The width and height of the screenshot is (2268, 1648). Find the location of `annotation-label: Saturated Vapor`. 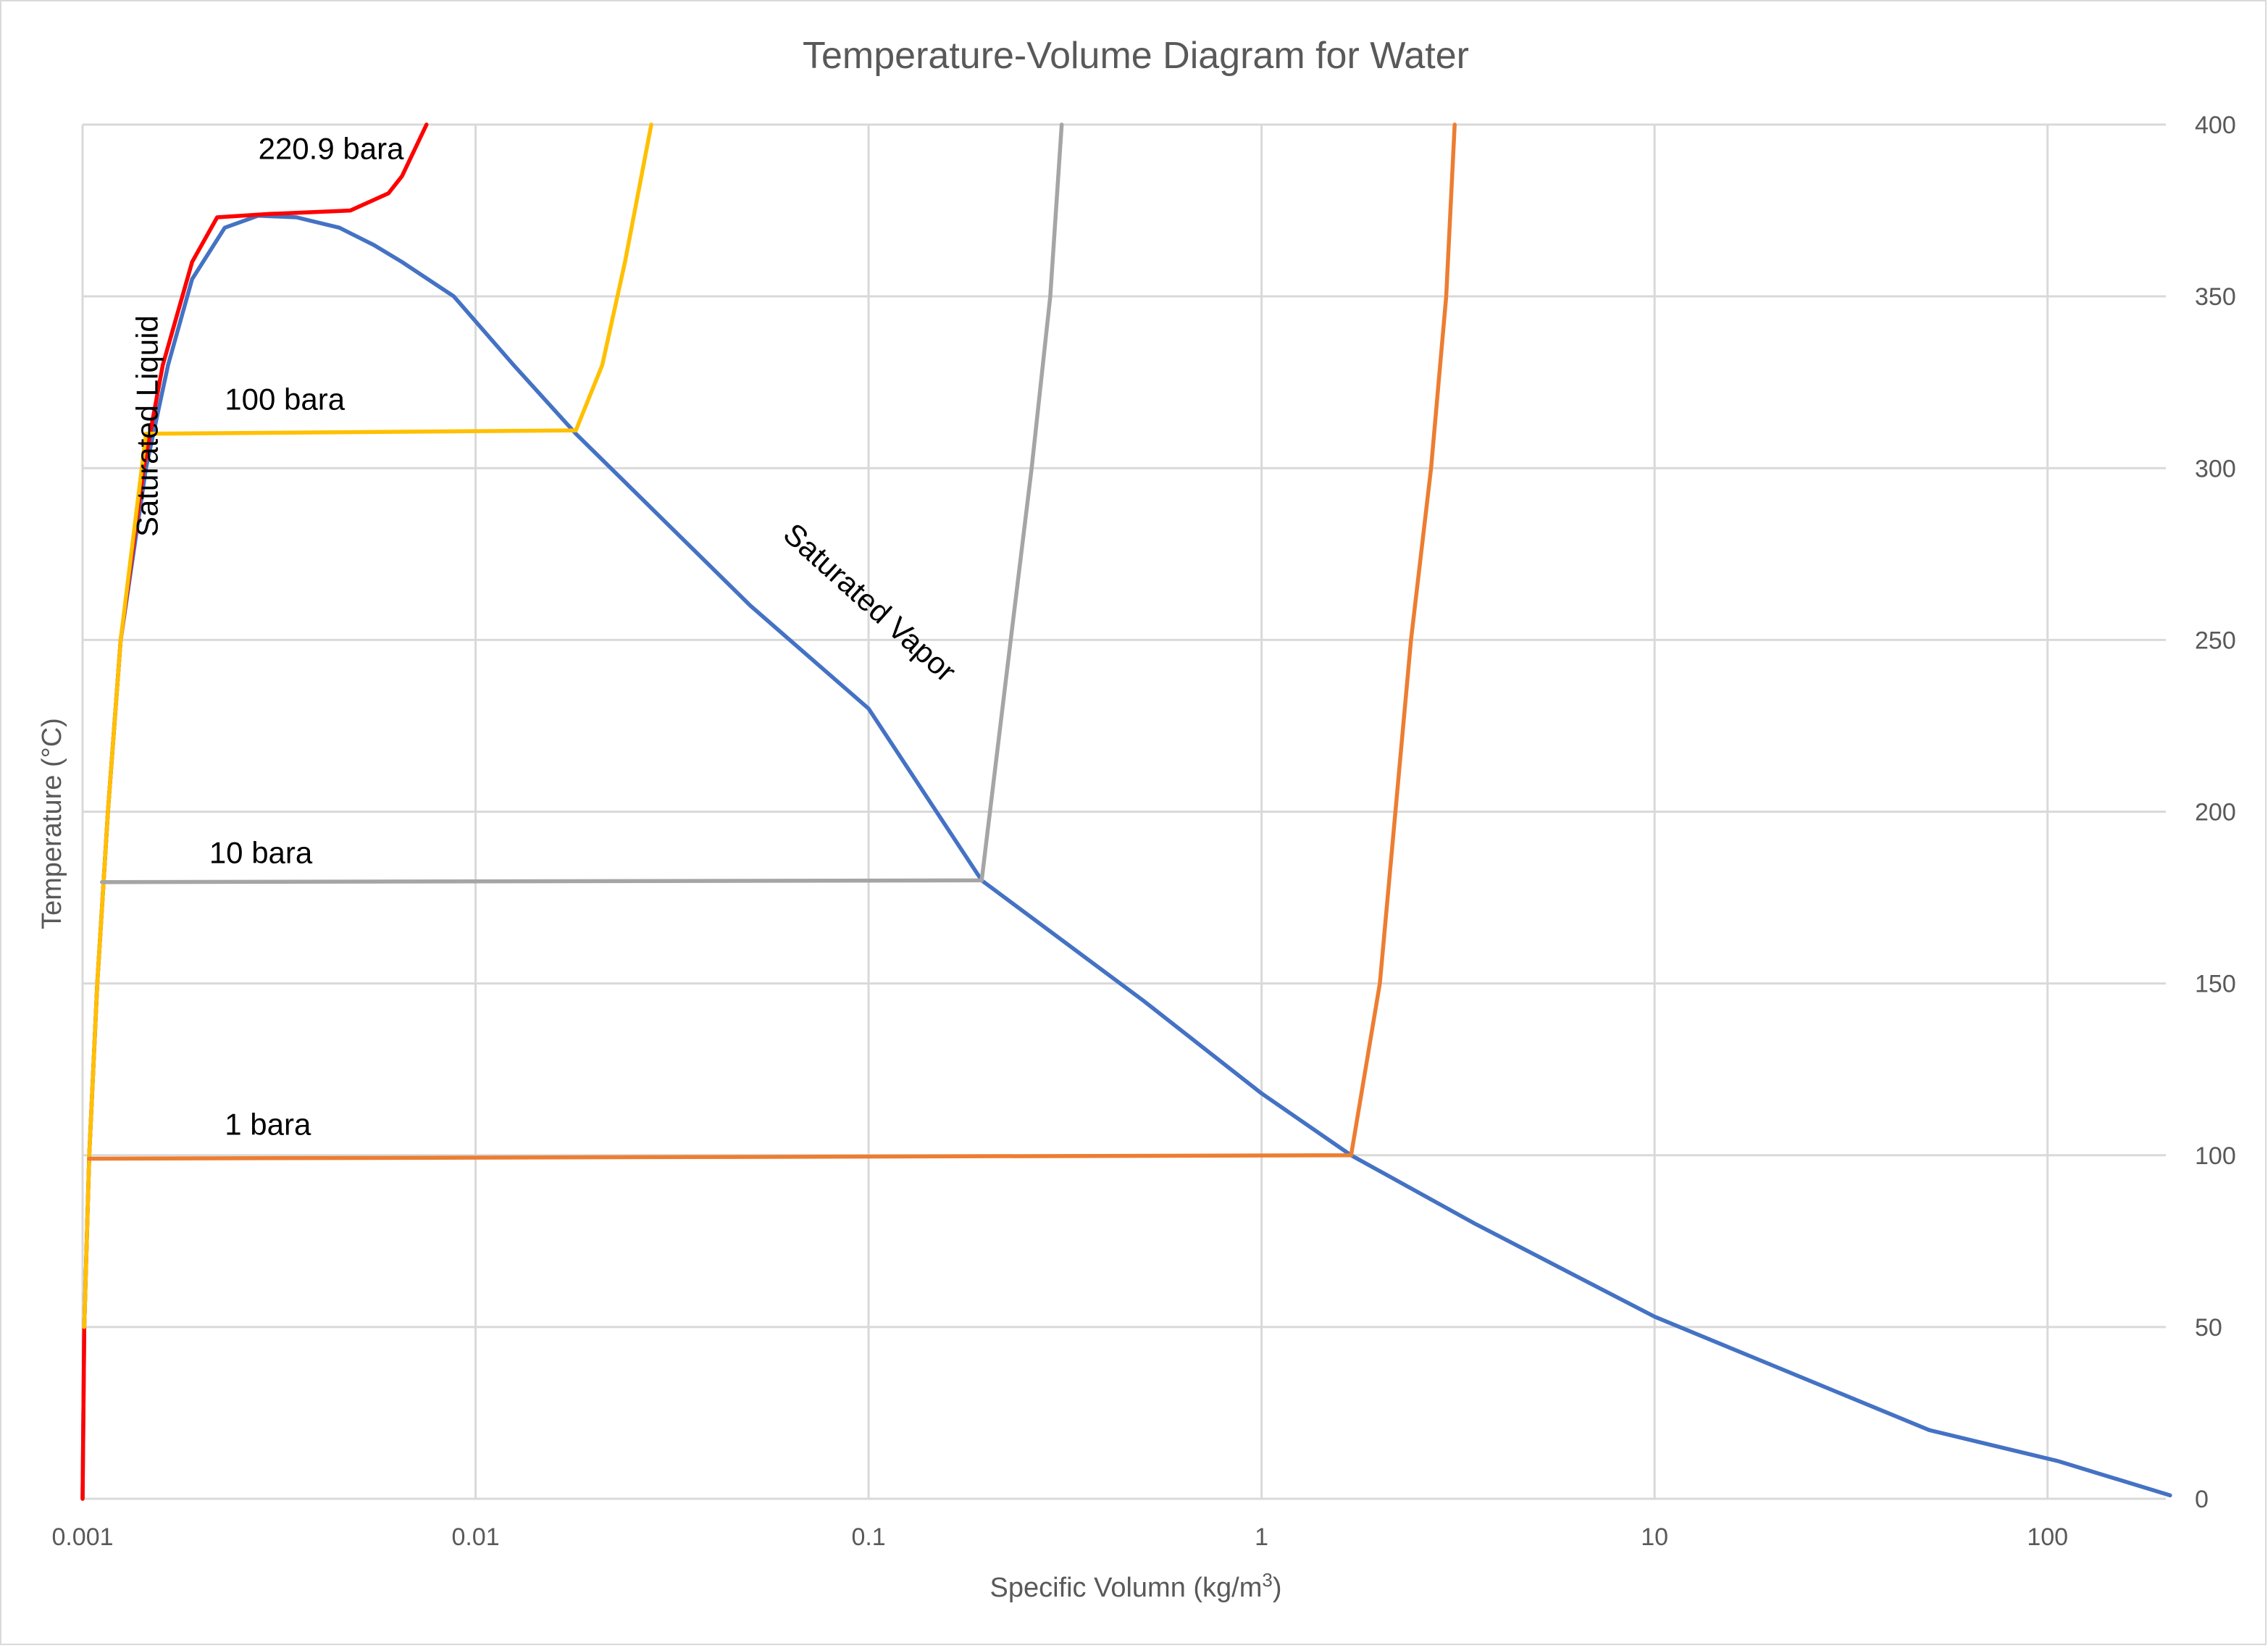

annotation-label: Saturated Vapor is located at coordinates (870, 602).